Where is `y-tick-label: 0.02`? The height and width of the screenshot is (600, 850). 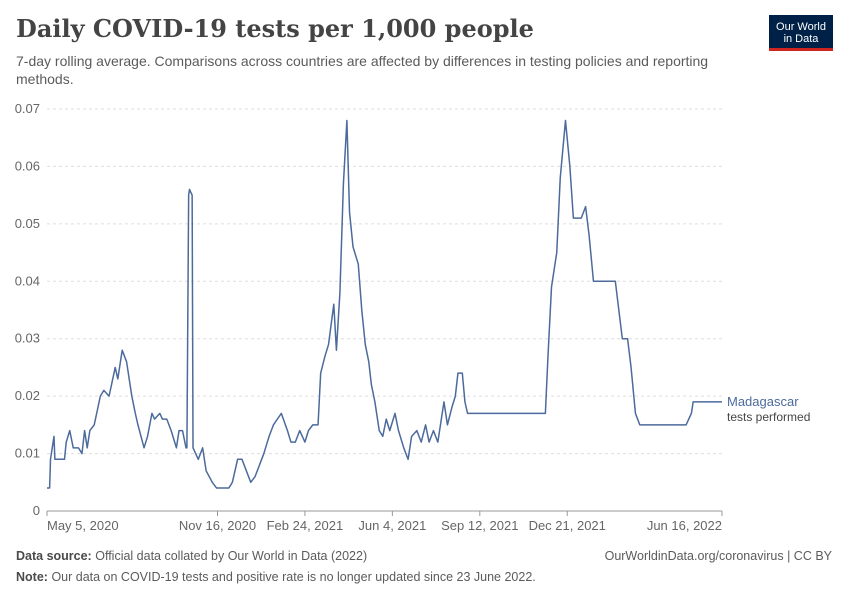 y-tick-label: 0.02 is located at coordinates (27, 395).